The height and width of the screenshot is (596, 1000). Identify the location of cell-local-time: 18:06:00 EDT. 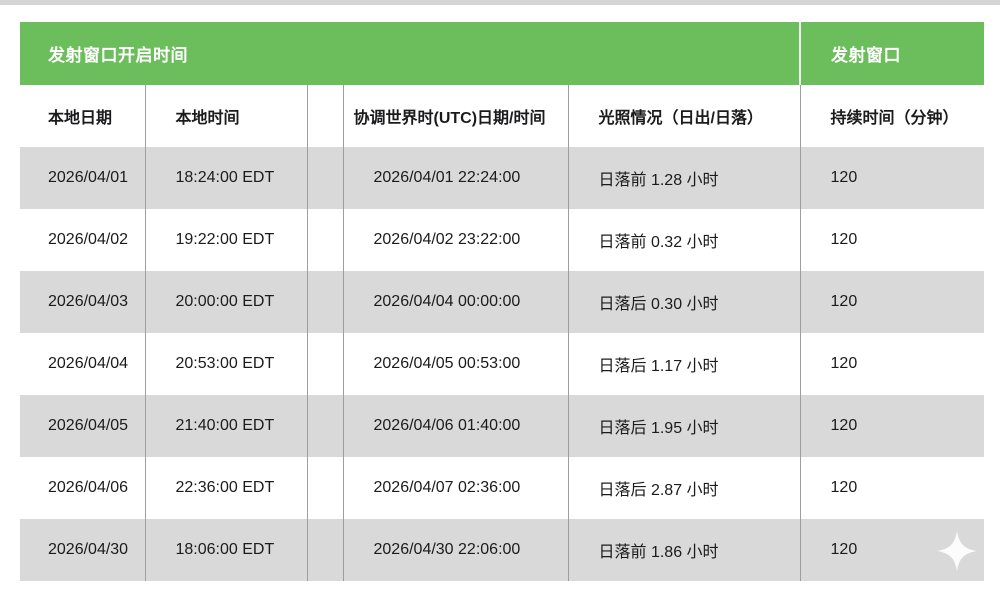
(225, 550).